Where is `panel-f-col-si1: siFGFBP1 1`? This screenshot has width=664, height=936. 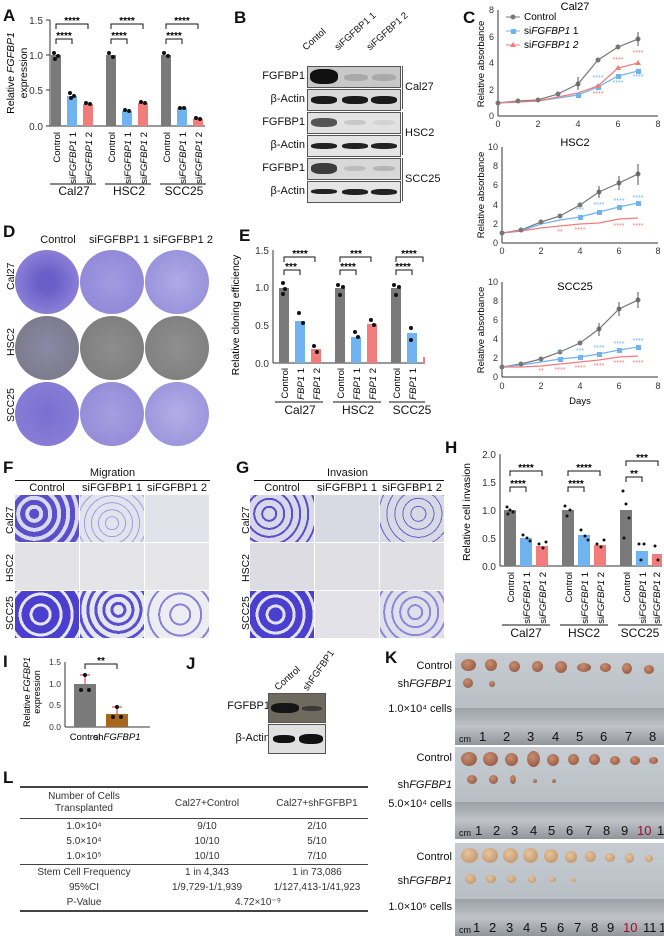 panel-f-col-si1: siFGFBP1 1 is located at coordinates (112, 488).